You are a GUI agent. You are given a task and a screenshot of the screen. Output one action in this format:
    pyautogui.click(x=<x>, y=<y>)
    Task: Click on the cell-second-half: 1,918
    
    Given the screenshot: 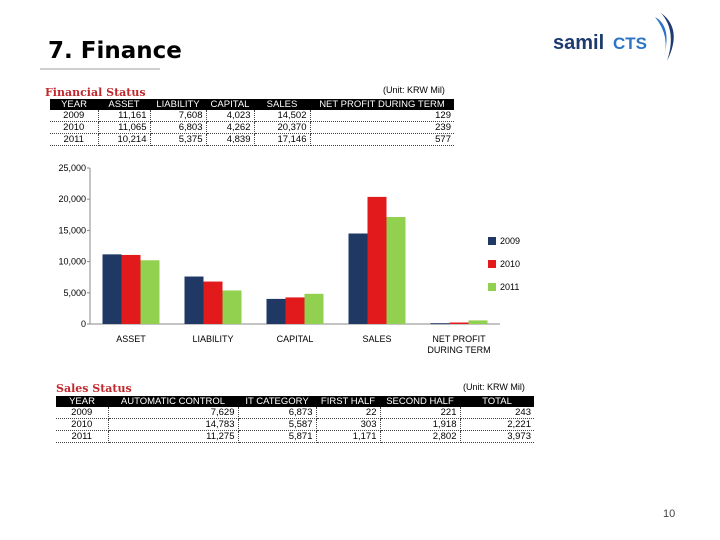 What is the action you would take?
    pyautogui.click(x=420, y=424)
    